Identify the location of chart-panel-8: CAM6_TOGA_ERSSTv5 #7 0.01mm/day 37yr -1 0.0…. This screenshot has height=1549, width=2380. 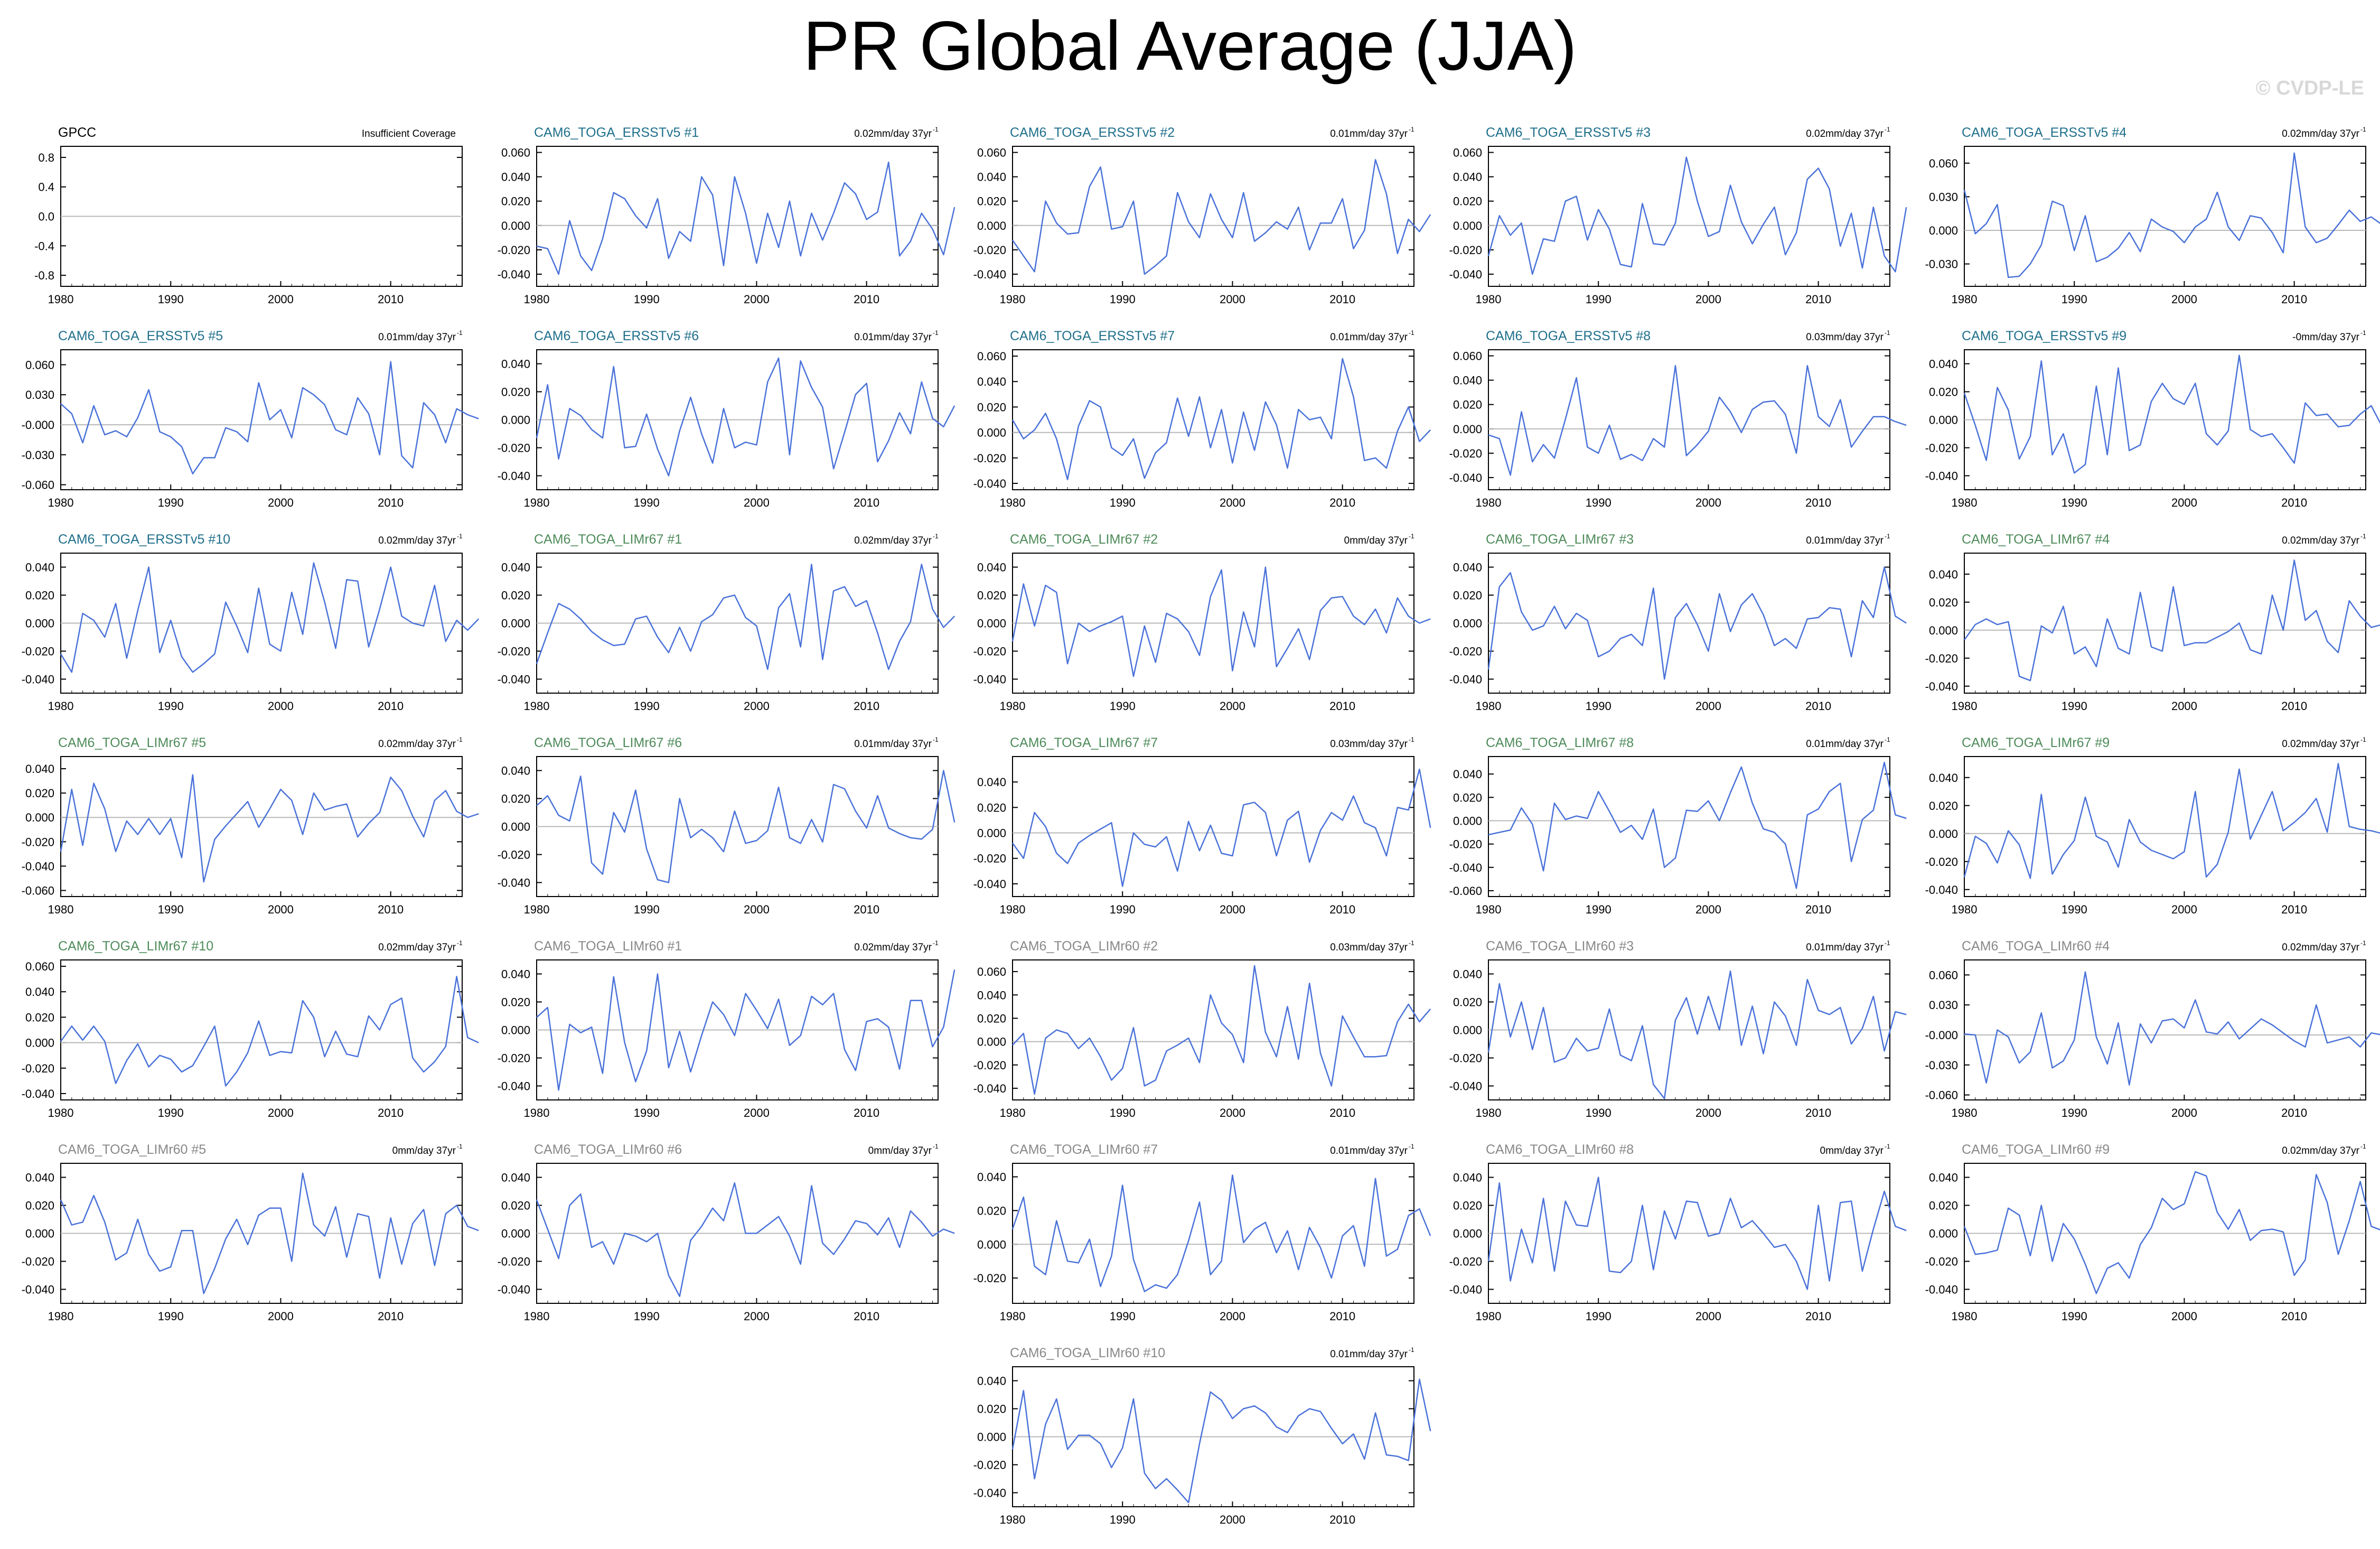
(1202, 419).